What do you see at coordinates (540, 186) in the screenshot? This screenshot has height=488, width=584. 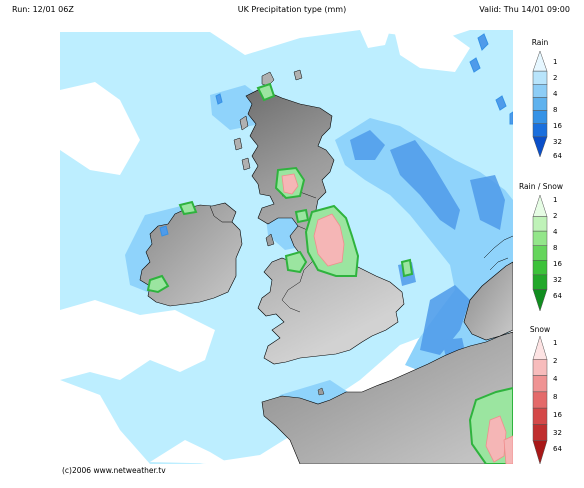 I see `legend-rain-snow-title: Rain / Snow` at bounding box center [540, 186].